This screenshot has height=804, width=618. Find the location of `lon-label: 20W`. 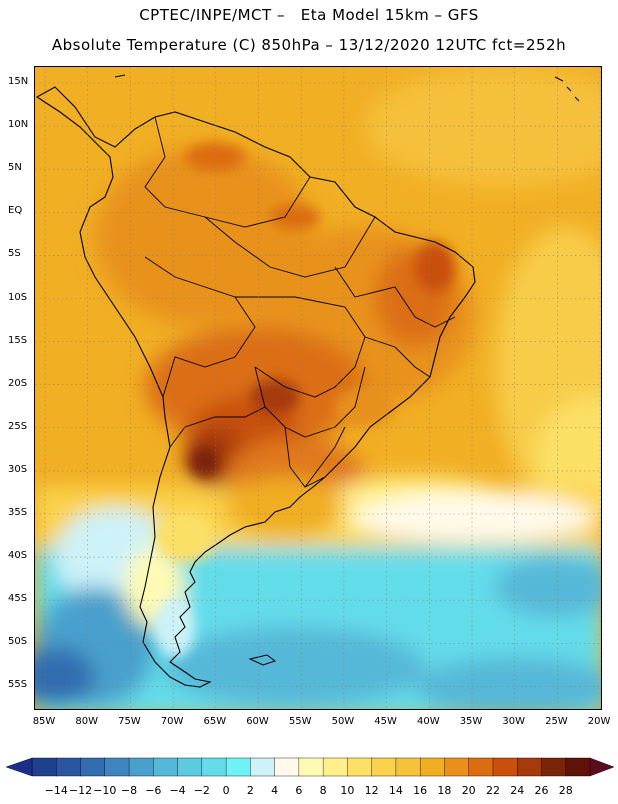

lon-label: 20W is located at coordinates (599, 721).